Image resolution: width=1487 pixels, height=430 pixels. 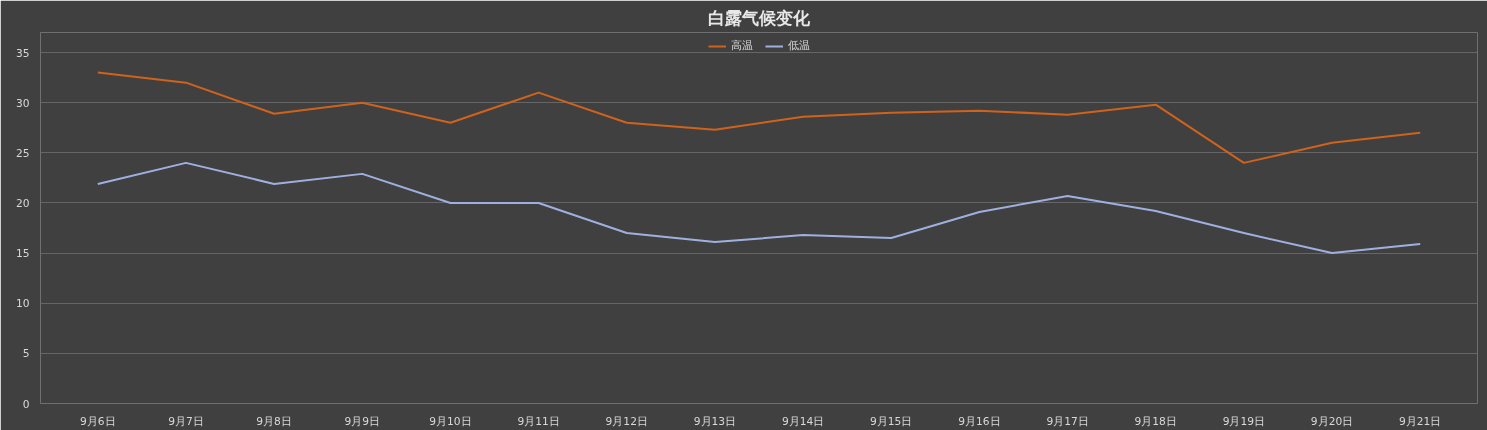 I want to click on x-tick-label: 9月19日, so click(x=1244, y=421).